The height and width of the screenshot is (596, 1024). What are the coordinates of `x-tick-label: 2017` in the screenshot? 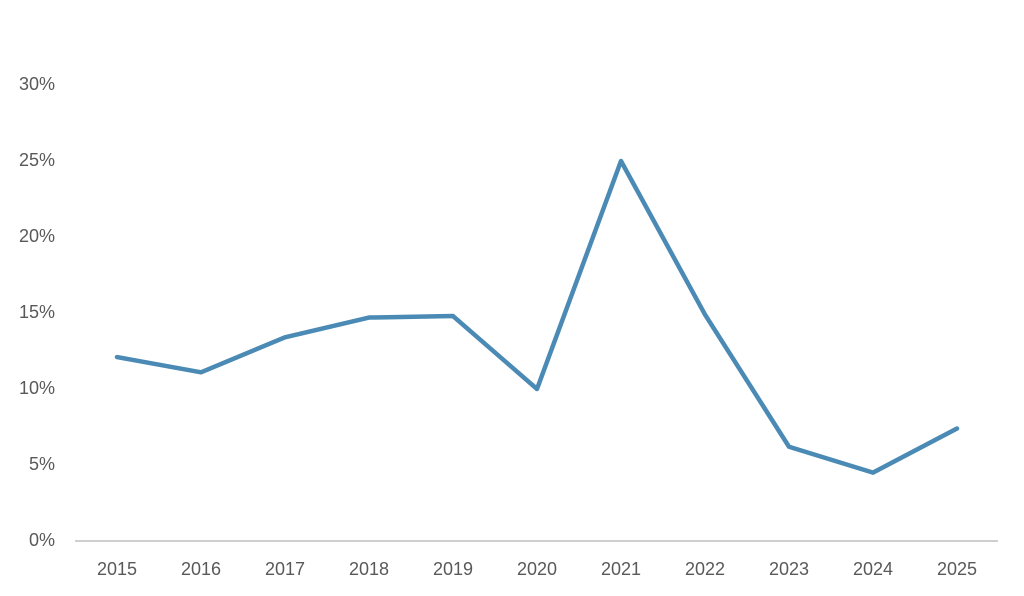 It's located at (285, 569).